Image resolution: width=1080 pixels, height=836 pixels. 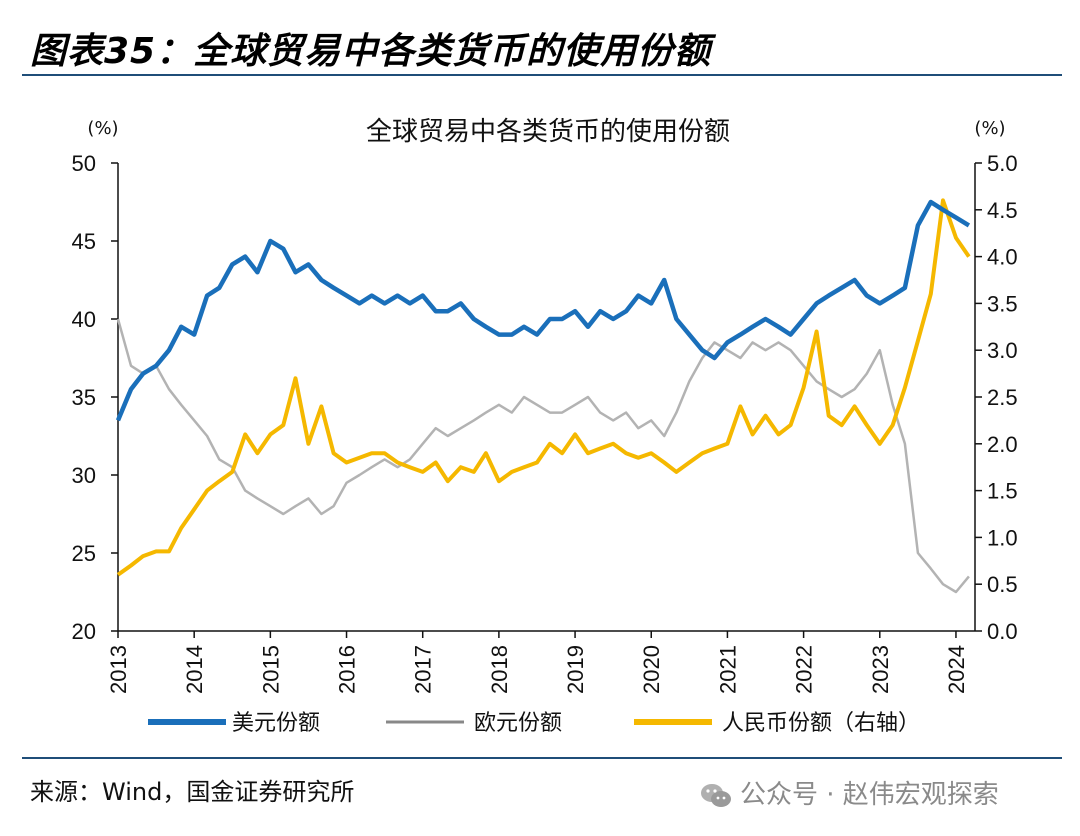 What do you see at coordinates (102, 128) in the screenshot?
I see `left-axis-unit: (%)` at bounding box center [102, 128].